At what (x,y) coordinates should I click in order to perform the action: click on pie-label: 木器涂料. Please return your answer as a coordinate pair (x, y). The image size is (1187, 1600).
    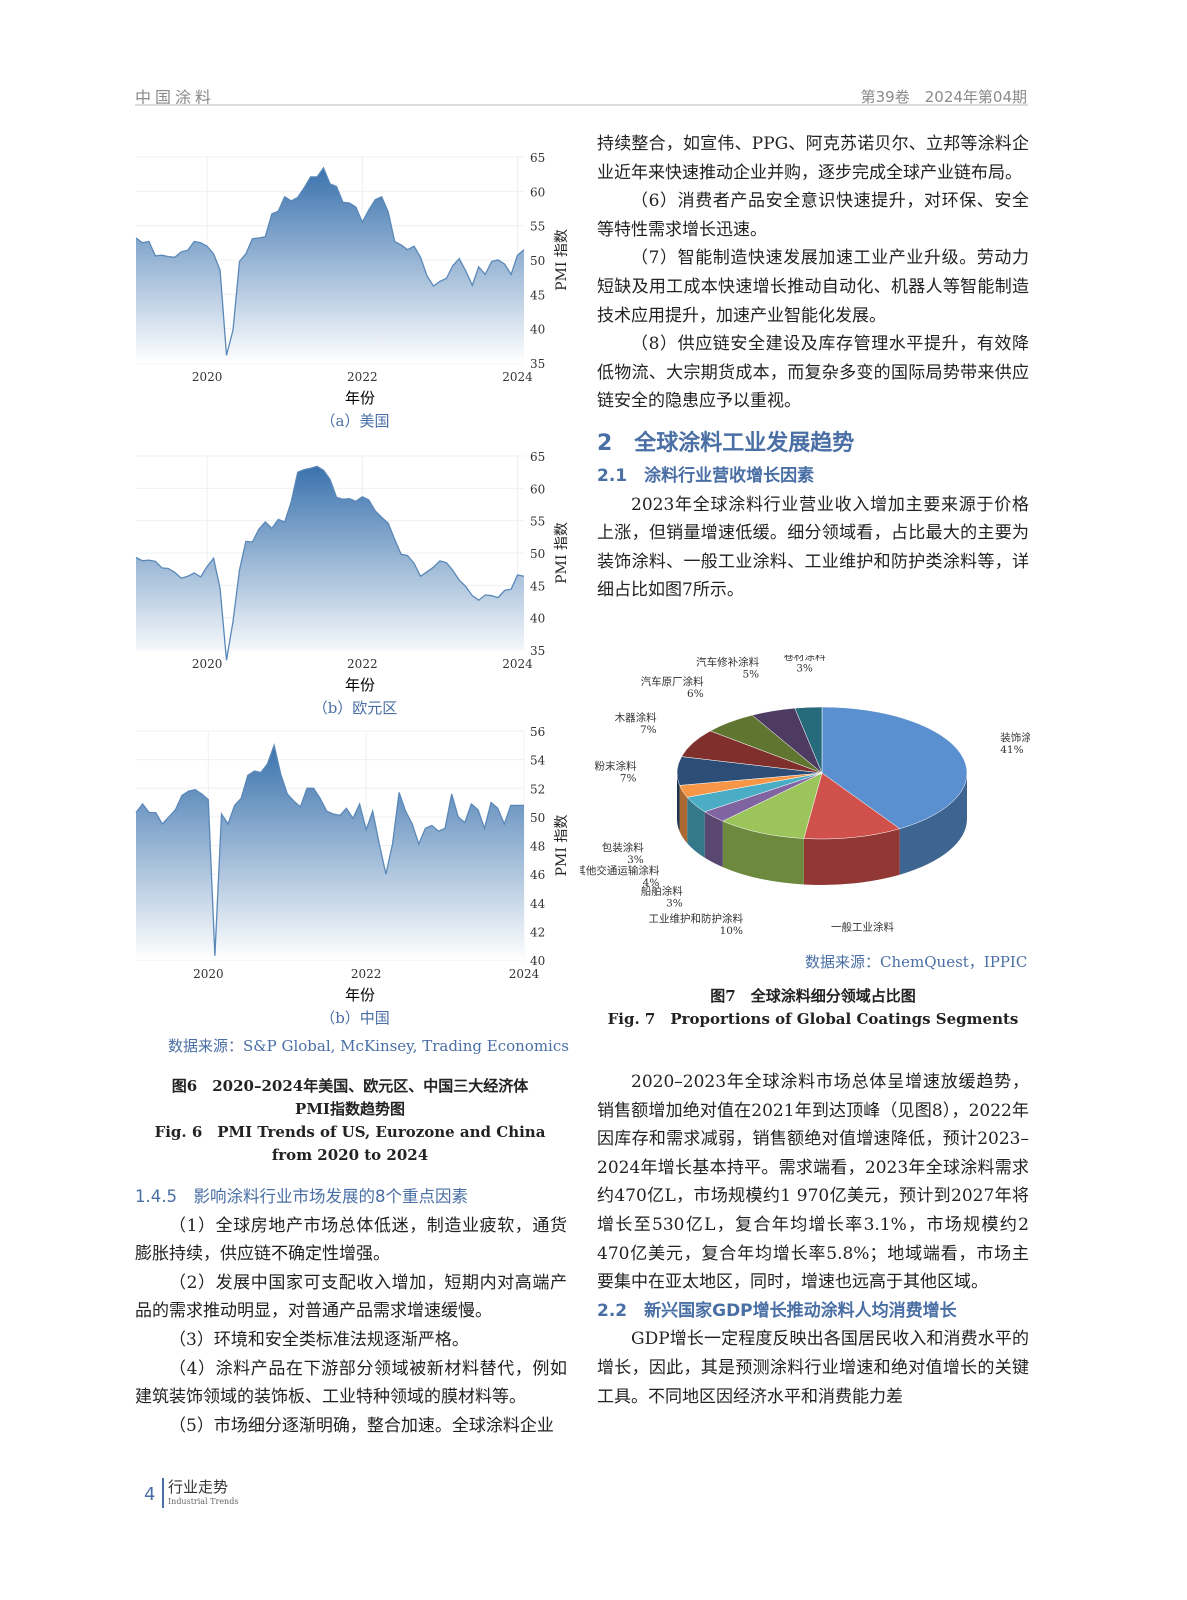
    Looking at the image, I should click on (636, 717).